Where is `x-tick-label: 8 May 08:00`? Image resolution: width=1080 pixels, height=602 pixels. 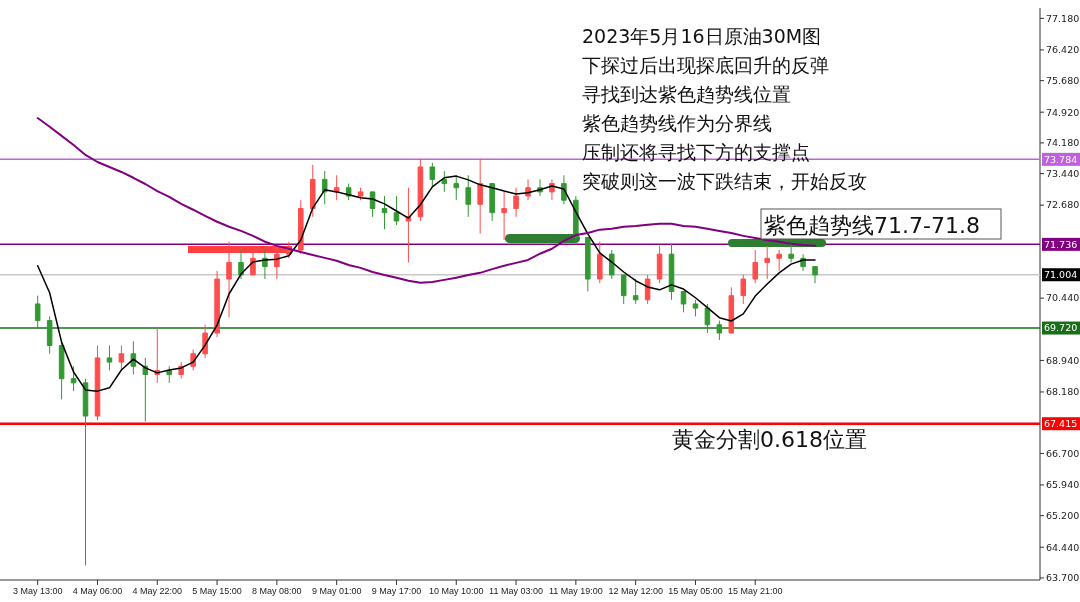 x-tick-label: 8 May 08:00 is located at coordinates (277, 591).